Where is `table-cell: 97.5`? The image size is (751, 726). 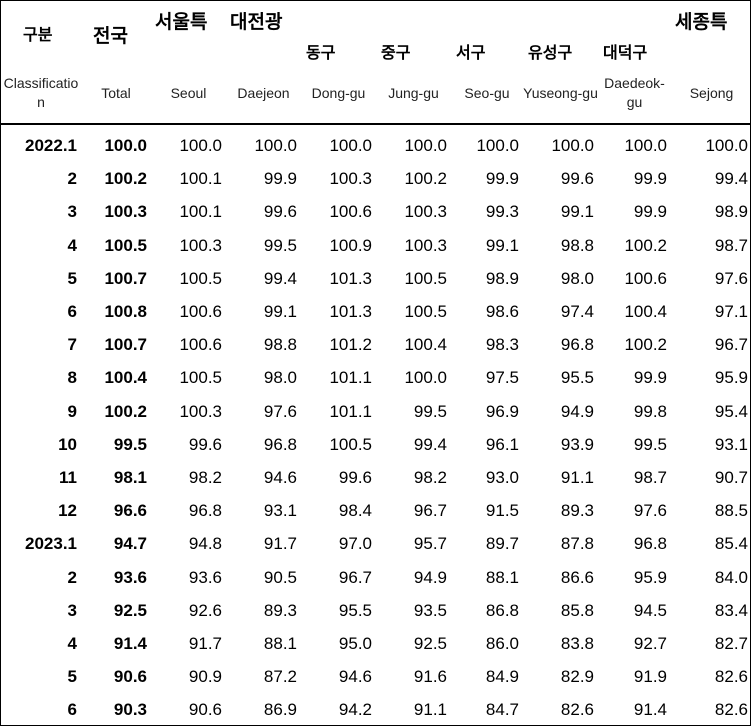 table-cell: 97.5 is located at coordinates (502, 378).